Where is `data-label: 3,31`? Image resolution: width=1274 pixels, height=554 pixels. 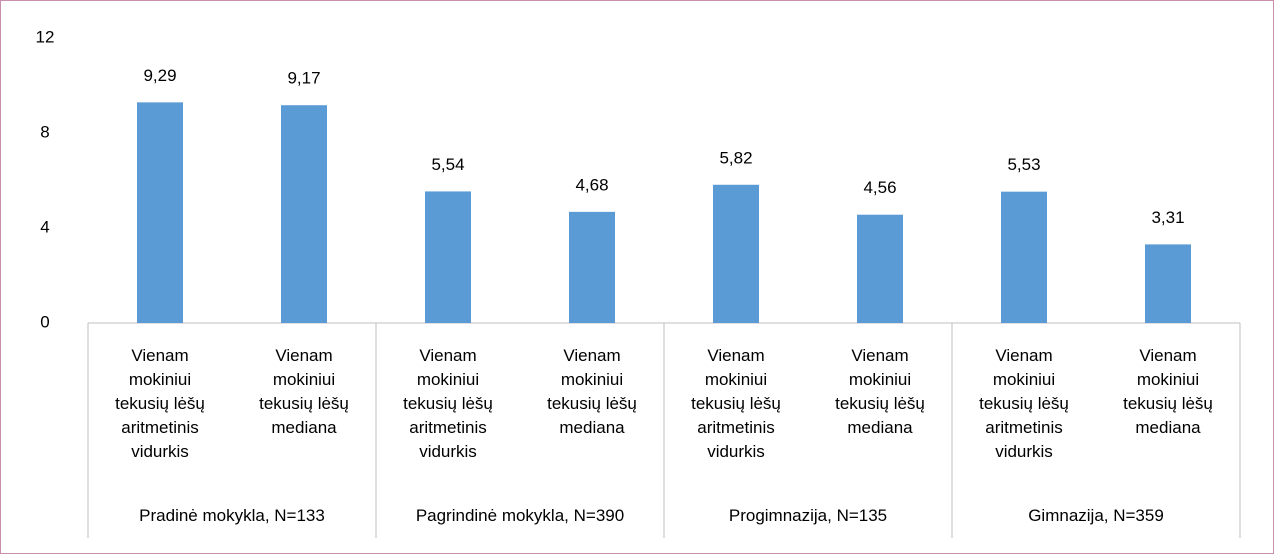
data-label: 3,31 is located at coordinates (1167, 217).